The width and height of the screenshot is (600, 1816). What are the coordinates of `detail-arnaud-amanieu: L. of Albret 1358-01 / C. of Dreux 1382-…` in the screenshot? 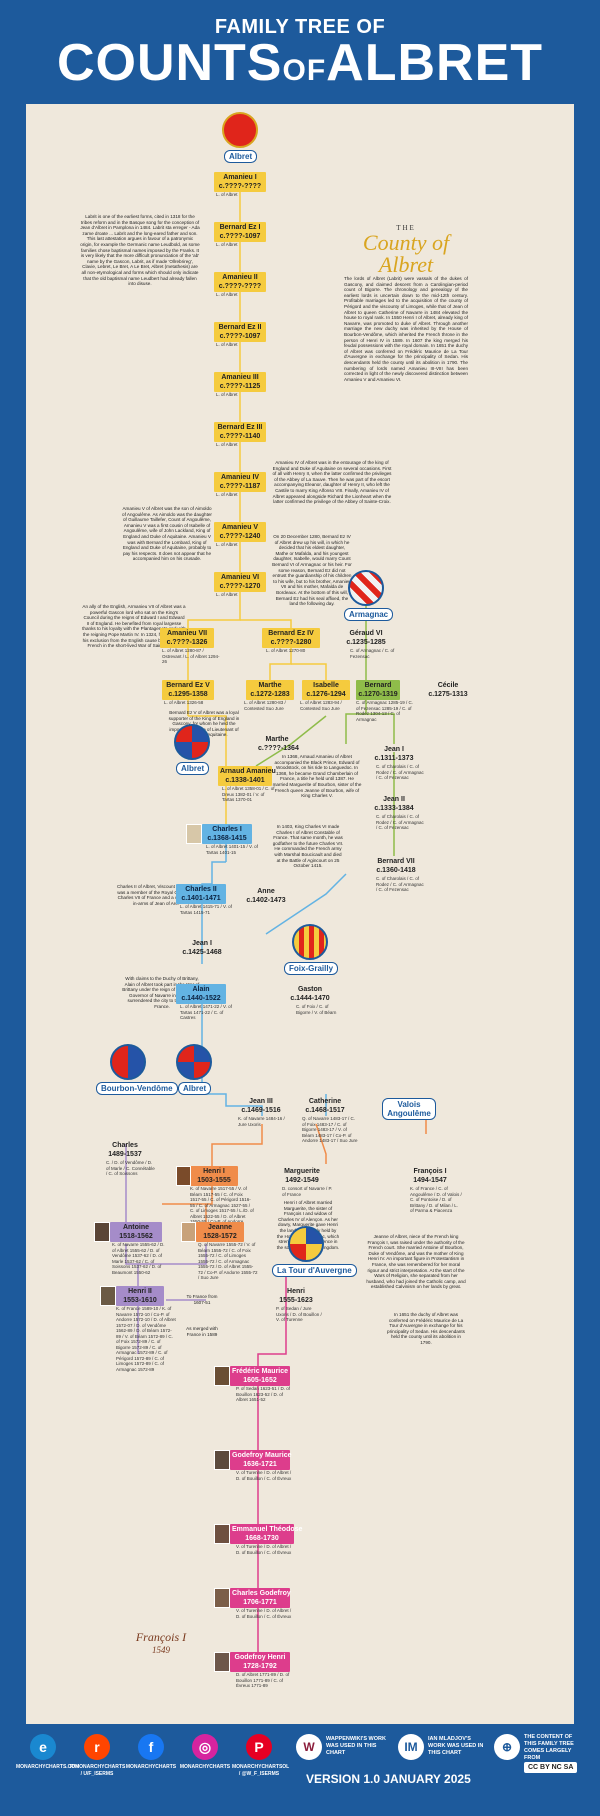 It's located at (248, 794).